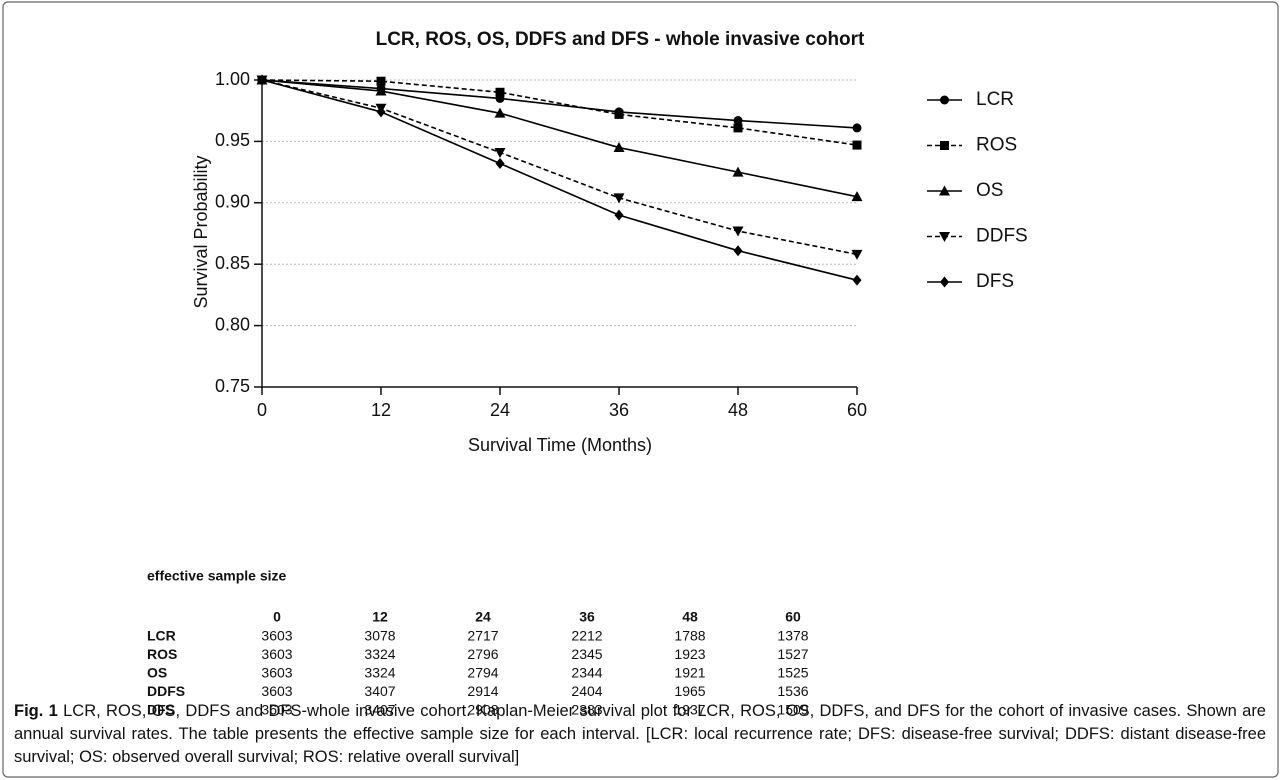 The image size is (1281, 780). What do you see at coordinates (690, 617) in the screenshot?
I see `table-header: 48` at bounding box center [690, 617].